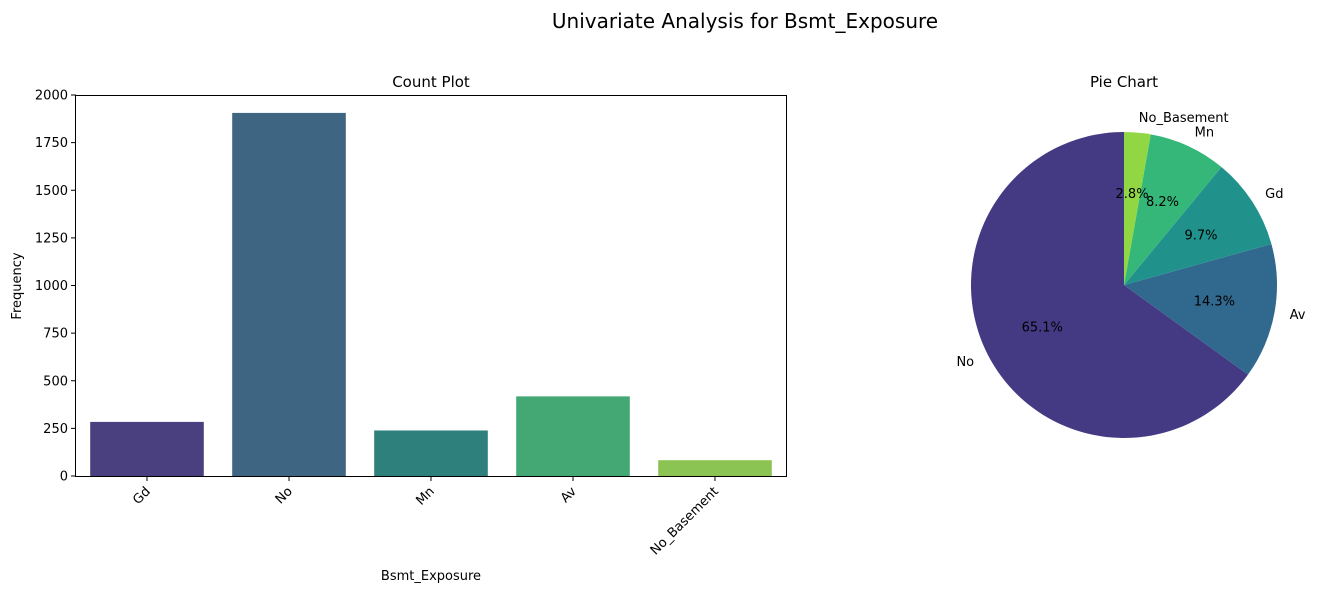 The image size is (1324, 593). I want to click on pie-slices, so click(1123, 285).